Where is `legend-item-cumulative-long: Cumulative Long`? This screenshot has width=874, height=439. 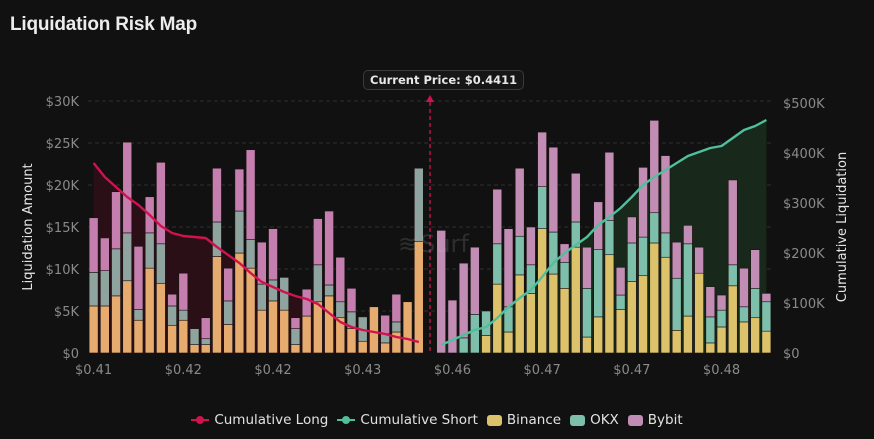 legend-item-cumulative-long: Cumulative Long is located at coordinates (259, 420).